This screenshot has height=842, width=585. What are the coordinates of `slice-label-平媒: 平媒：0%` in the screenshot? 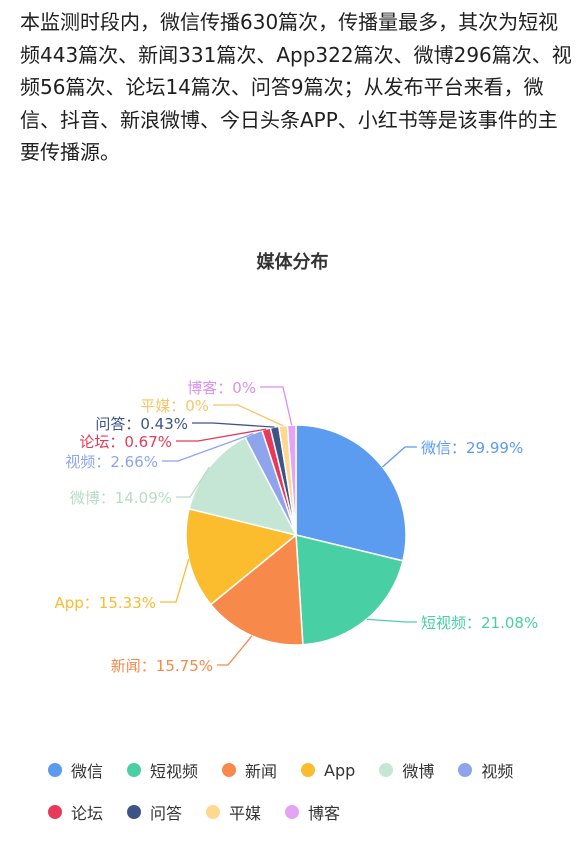 It's located at (174, 406).